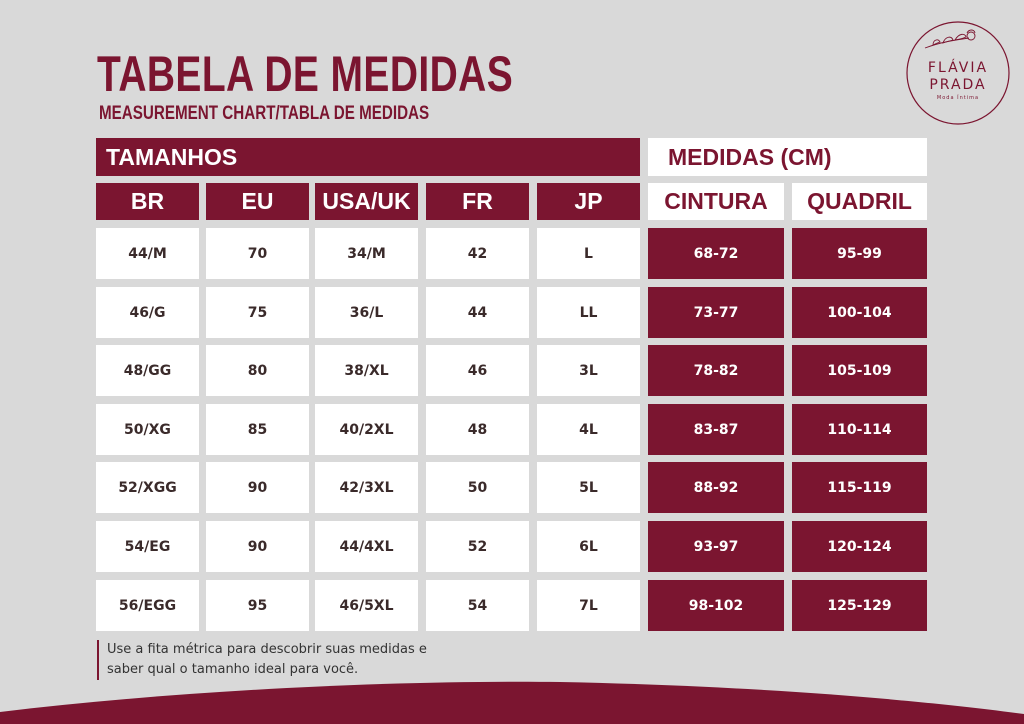  Describe the element at coordinates (859, 370) in the screenshot. I see `cell-quadril: 105-109` at that location.